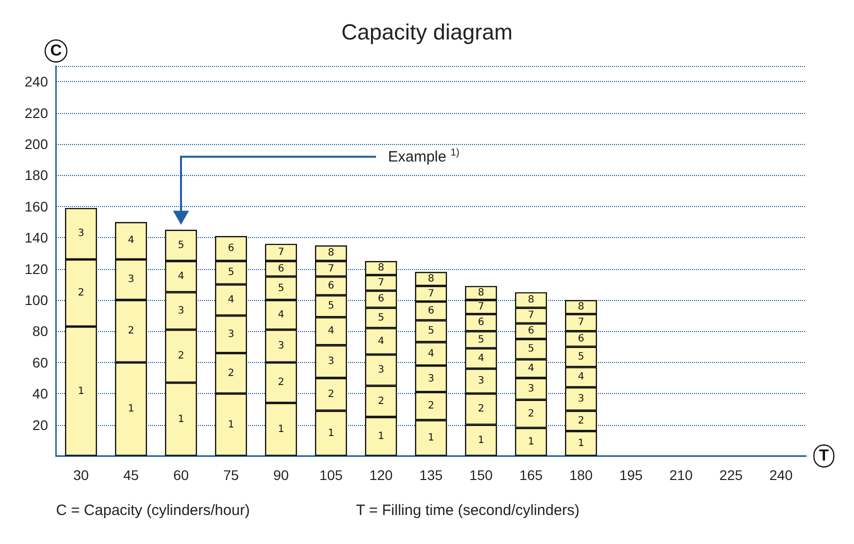 The width and height of the screenshot is (854, 544). Describe the element at coordinates (281, 268) in the screenshot. I see `series-label: 6` at that location.